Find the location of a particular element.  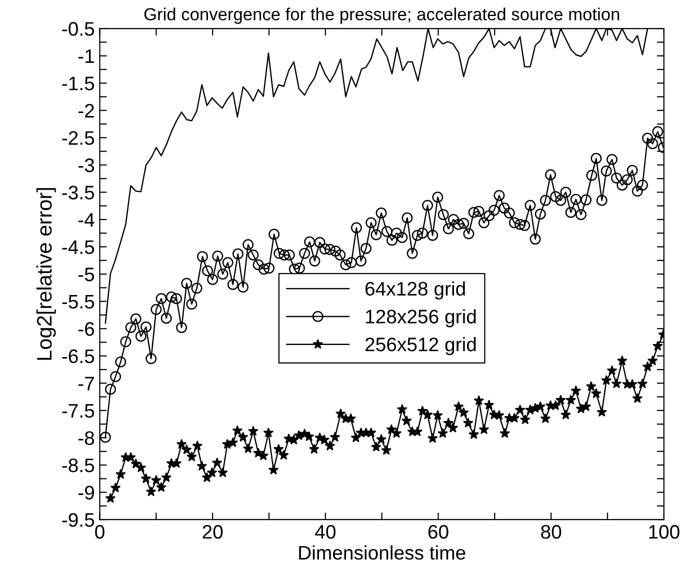

x-tick-label: 60 is located at coordinates (438, 531).